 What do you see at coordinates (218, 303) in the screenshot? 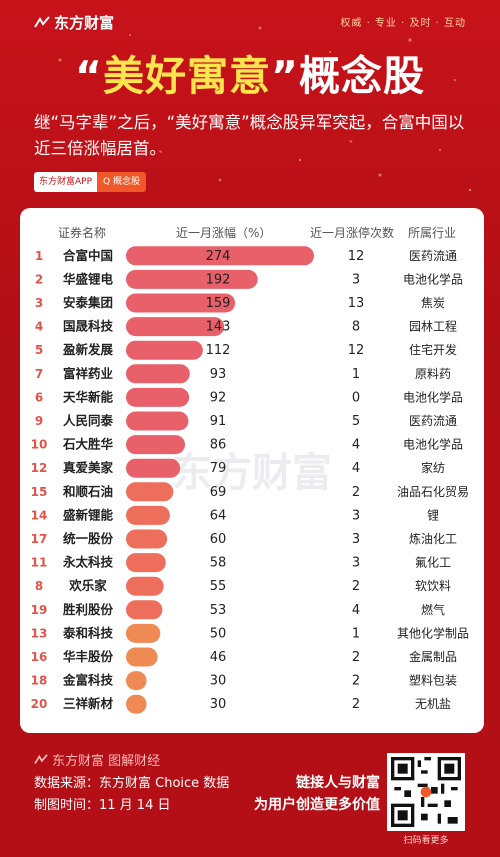
I see `change-value-label: 159` at bounding box center [218, 303].